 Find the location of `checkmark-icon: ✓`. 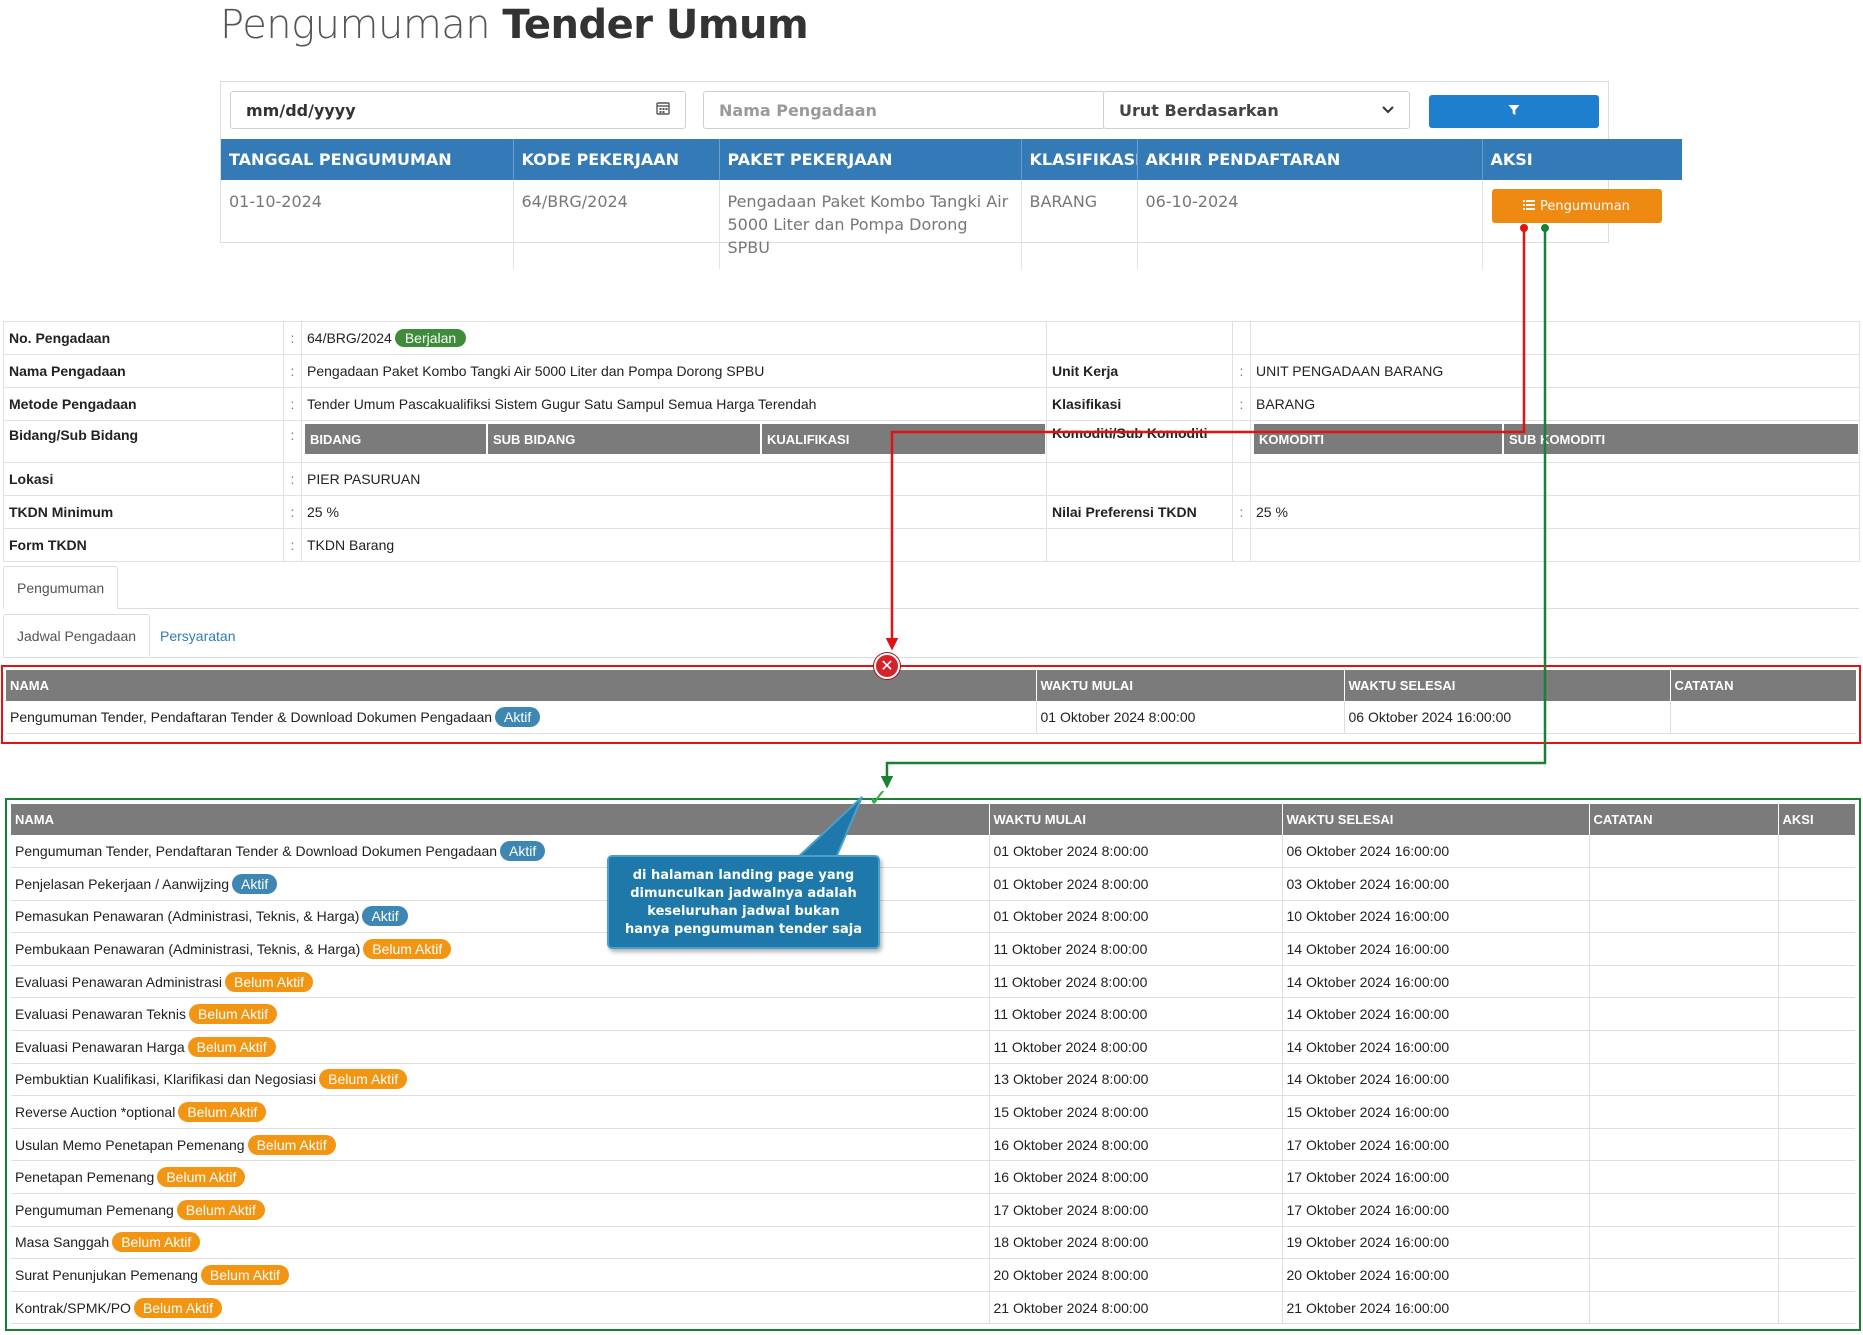

checkmark-icon: ✓ is located at coordinates (878, 798).